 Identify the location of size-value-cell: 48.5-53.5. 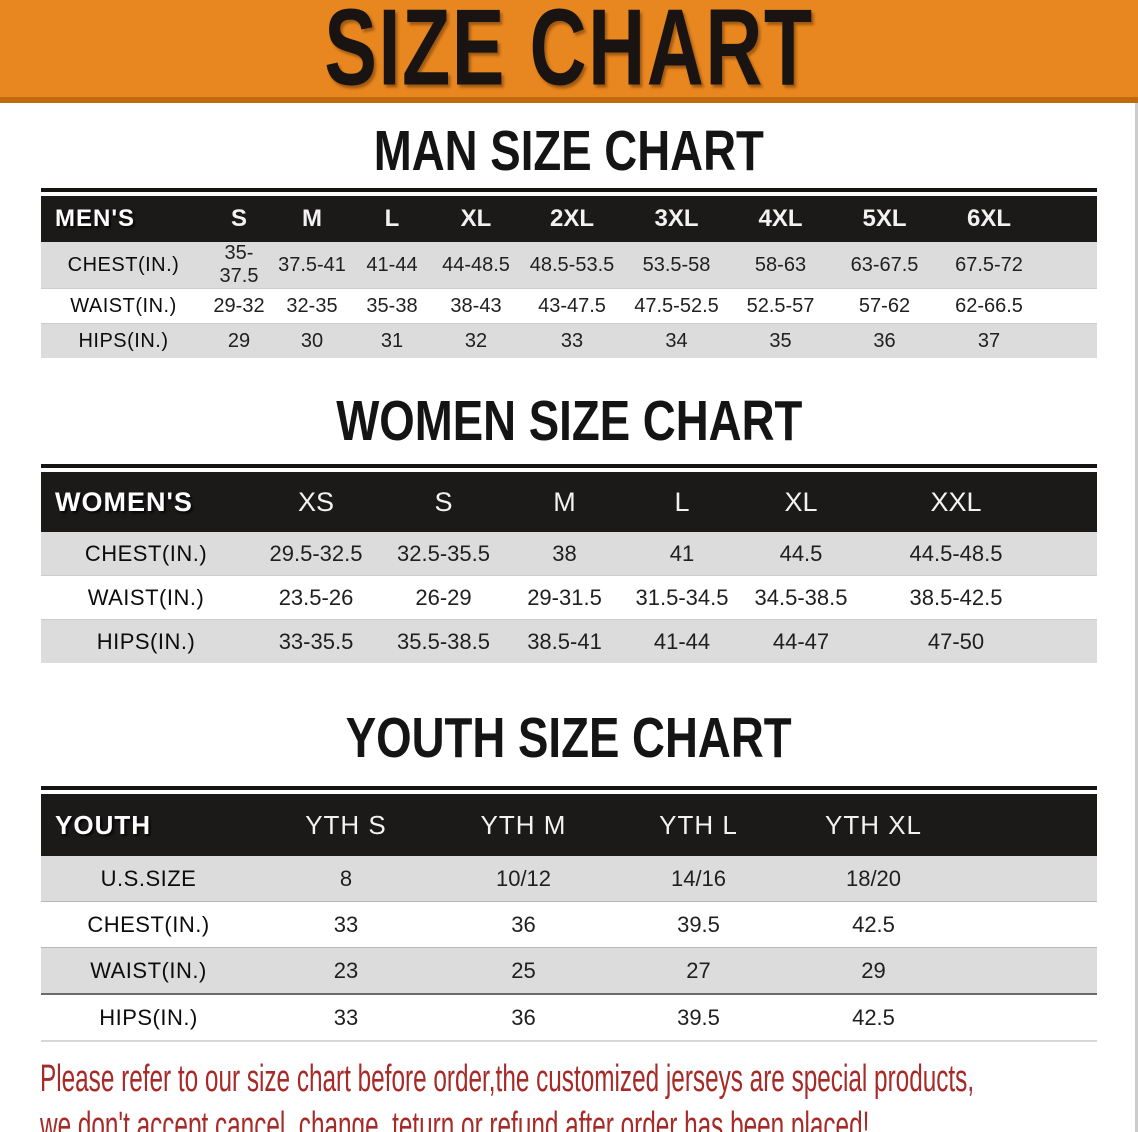
(572, 265).